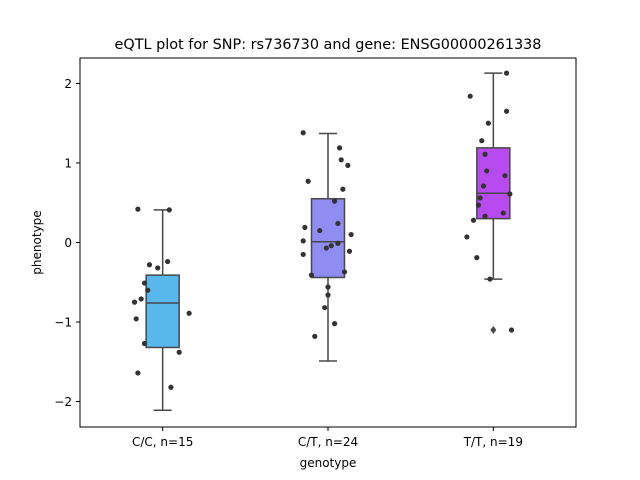  I want to click on y-tick-label: 1, so click(68, 163).